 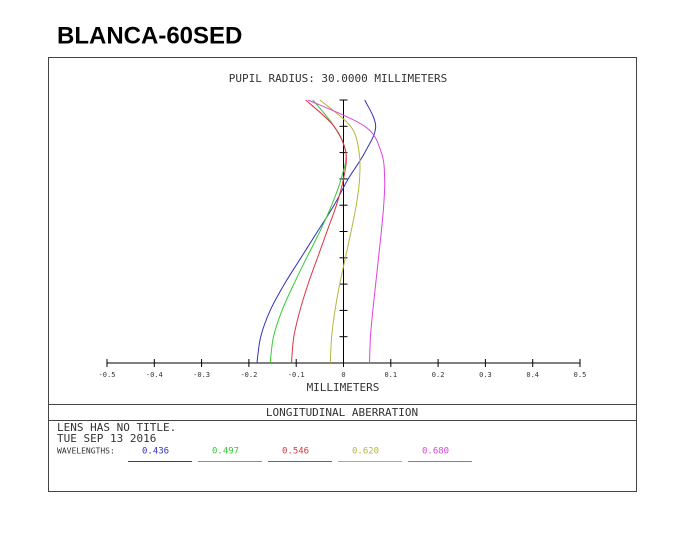 What do you see at coordinates (532, 375) in the screenshot?
I see `x-tick-label: 0.4` at bounding box center [532, 375].